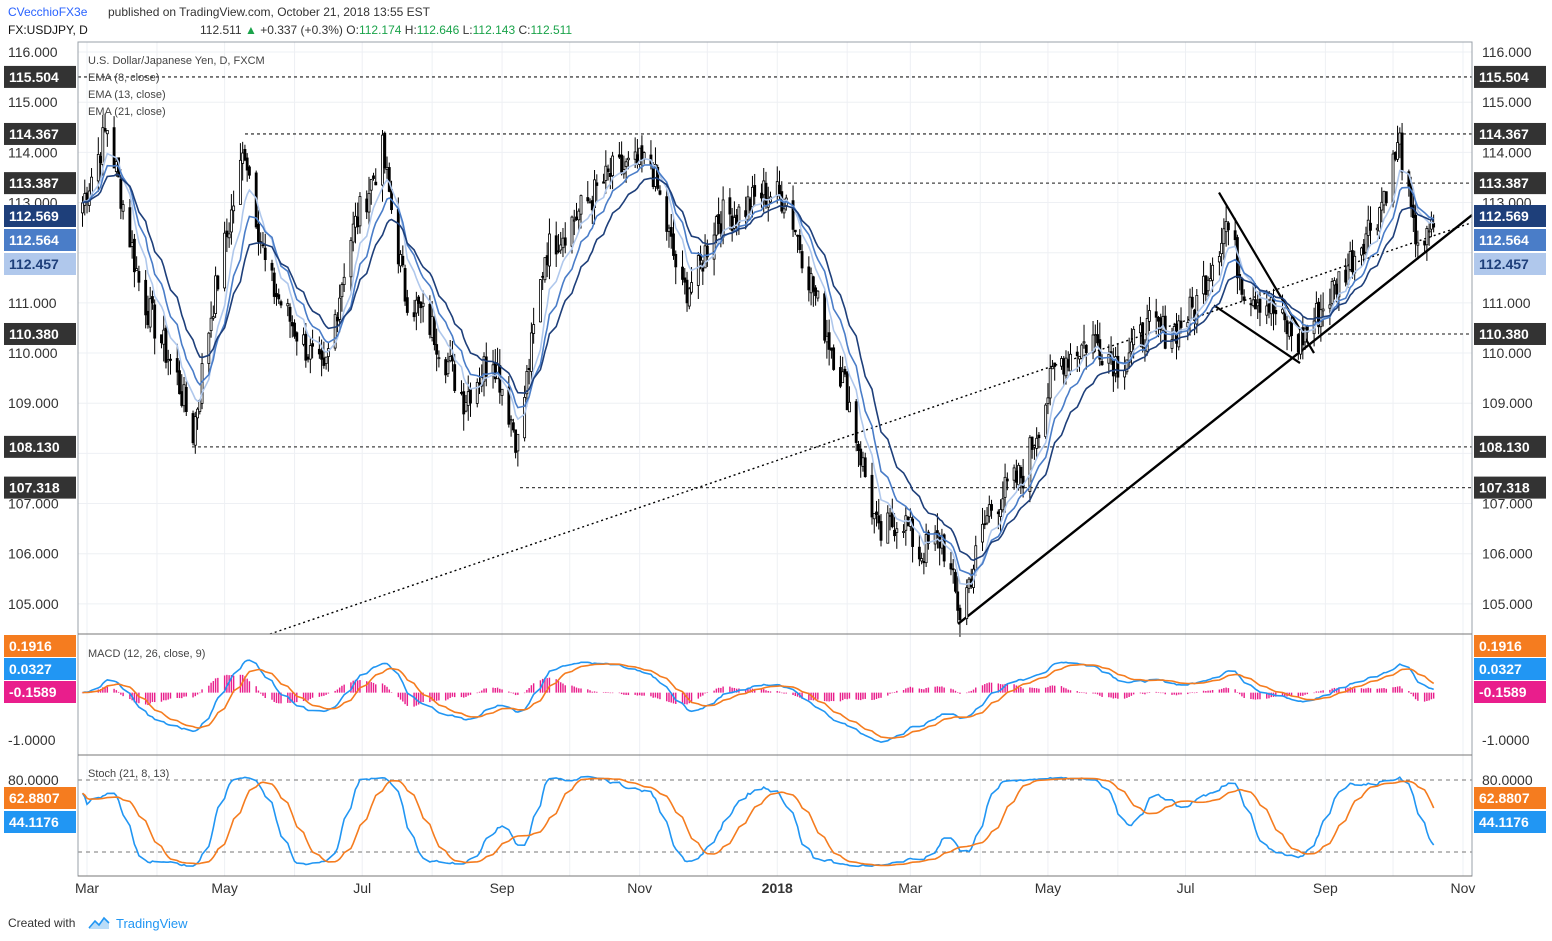 This screenshot has width=1552, height=941. I want to click on level-badge-right: 107.318, so click(1510, 487).